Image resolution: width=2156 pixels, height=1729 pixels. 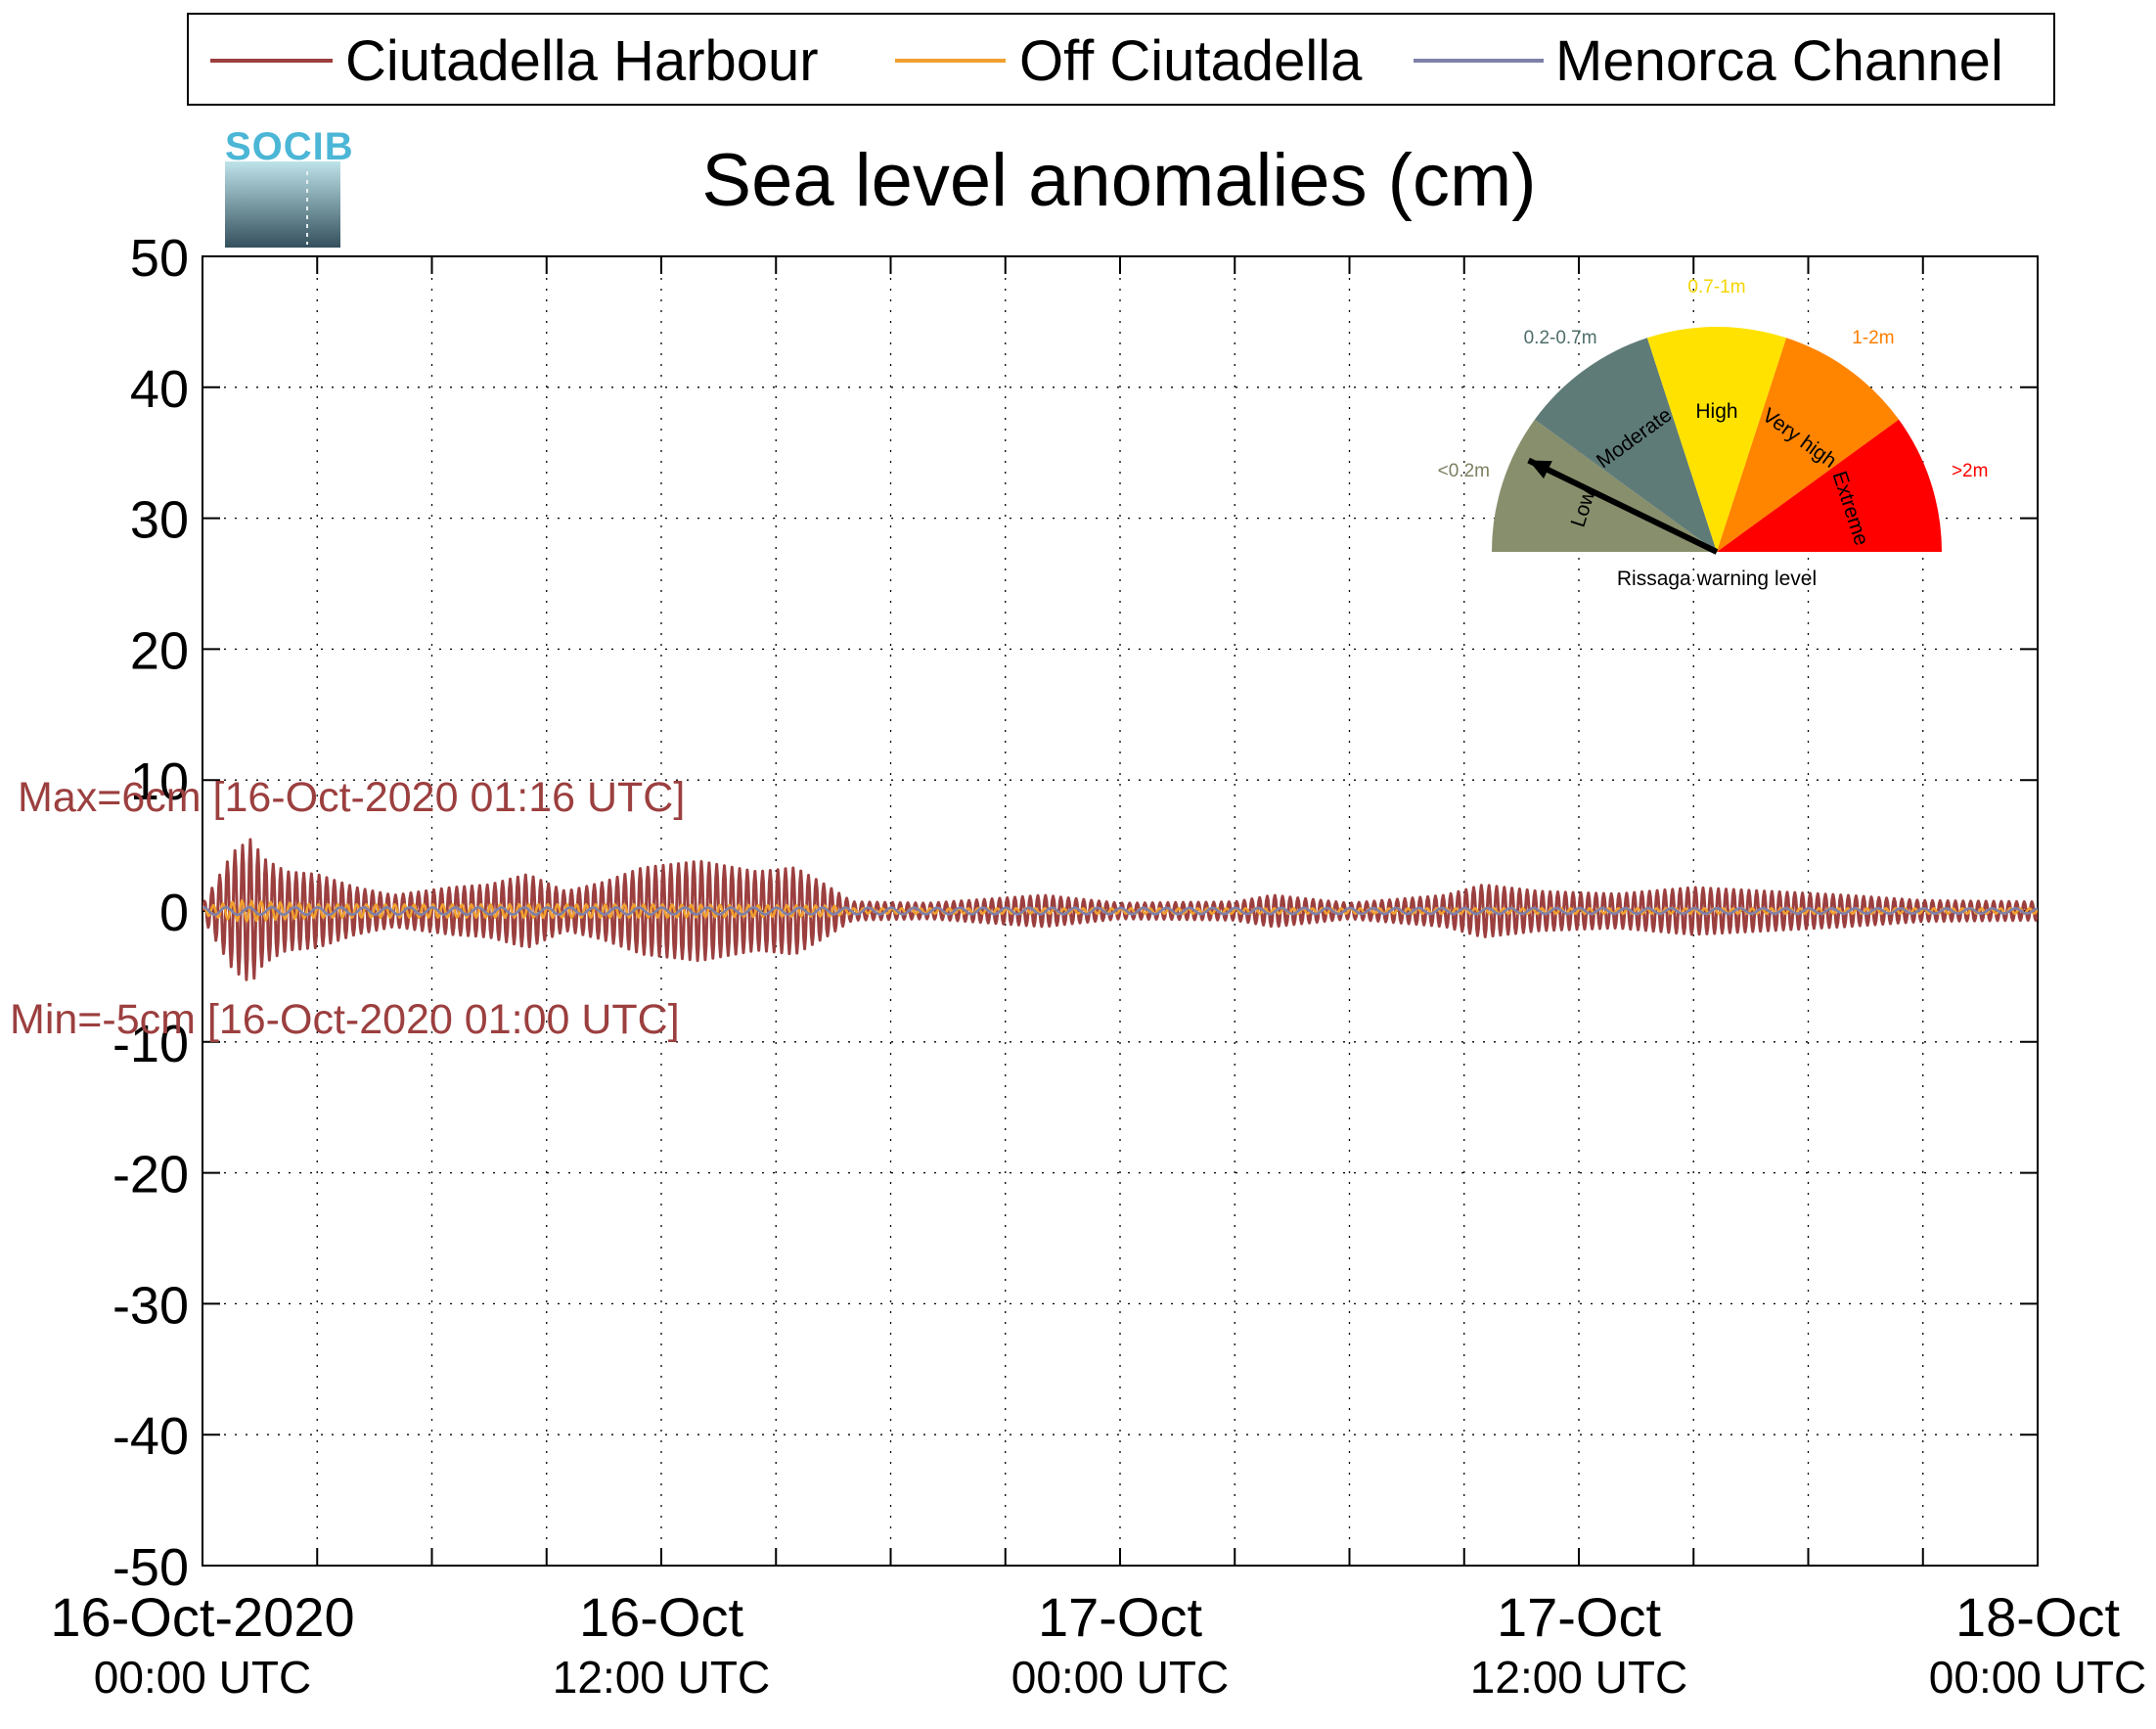 What do you see at coordinates (1970, 471) in the screenshot?
I see `gauge-range-label: >2m` at bounding box center [1970, 471].